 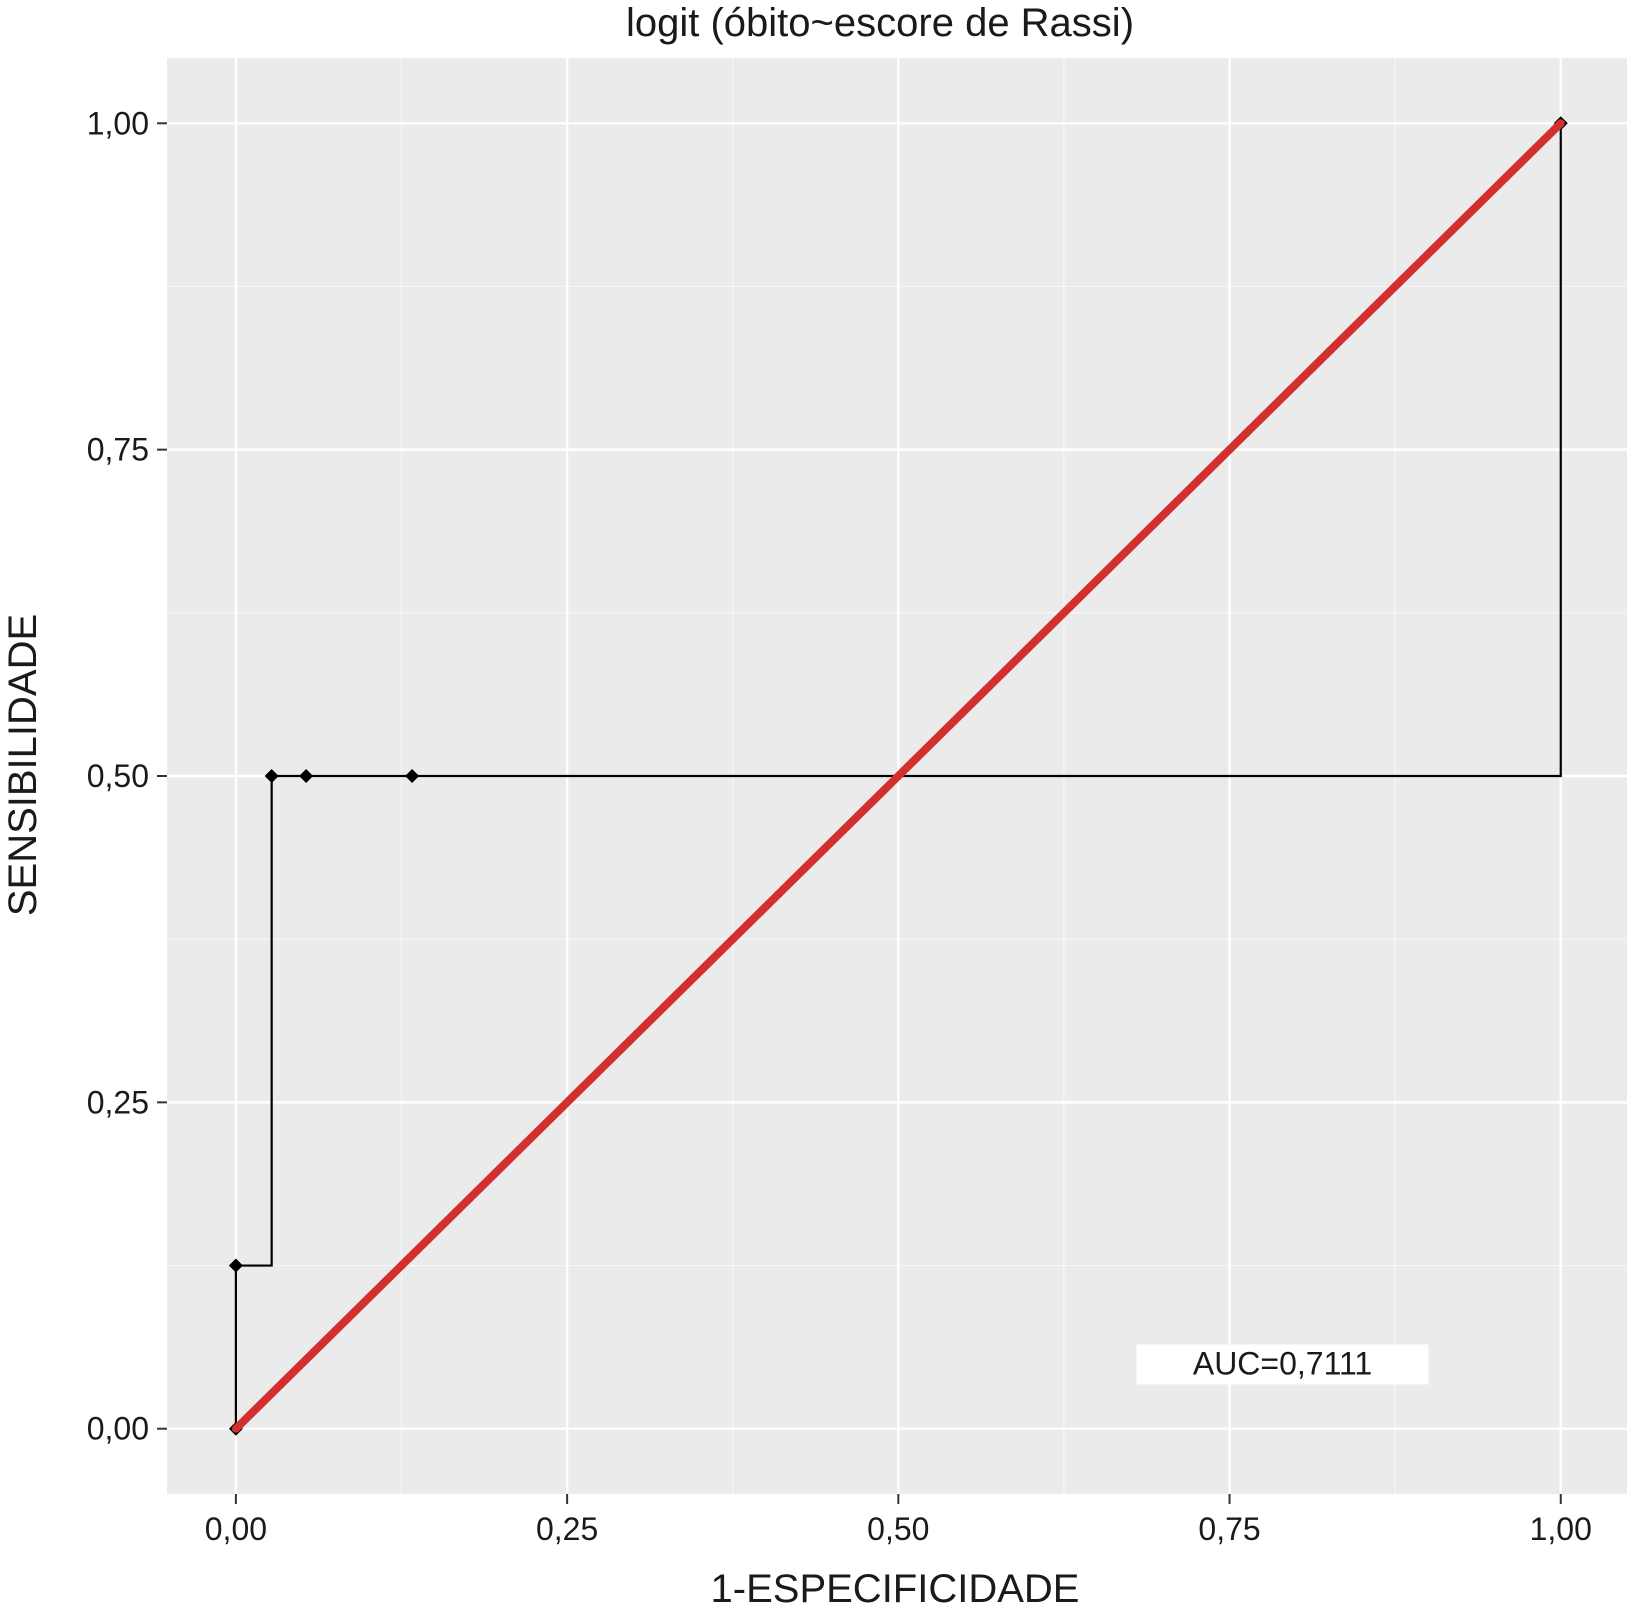 What do you see at coordinates (118, 450) in the screenshot?
I see `y-tick-label: 0,75` at bounding box center [118, 450].